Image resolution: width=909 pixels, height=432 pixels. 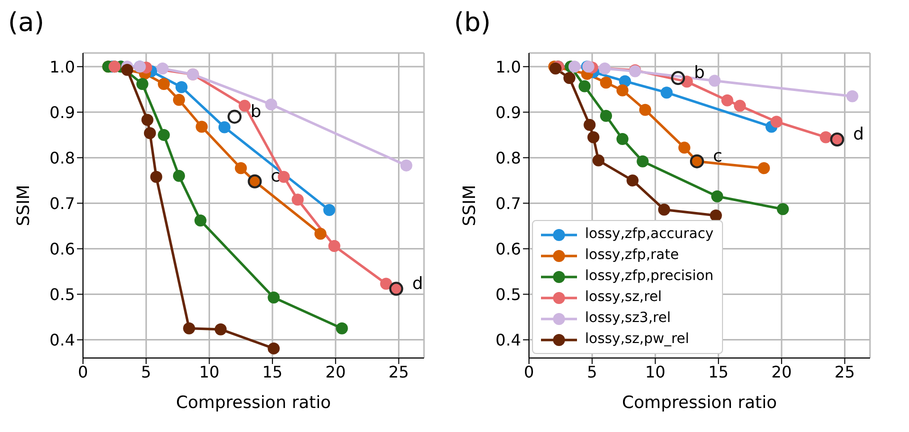 I want to click on chart-title: (a), so click(x=26, y=23).